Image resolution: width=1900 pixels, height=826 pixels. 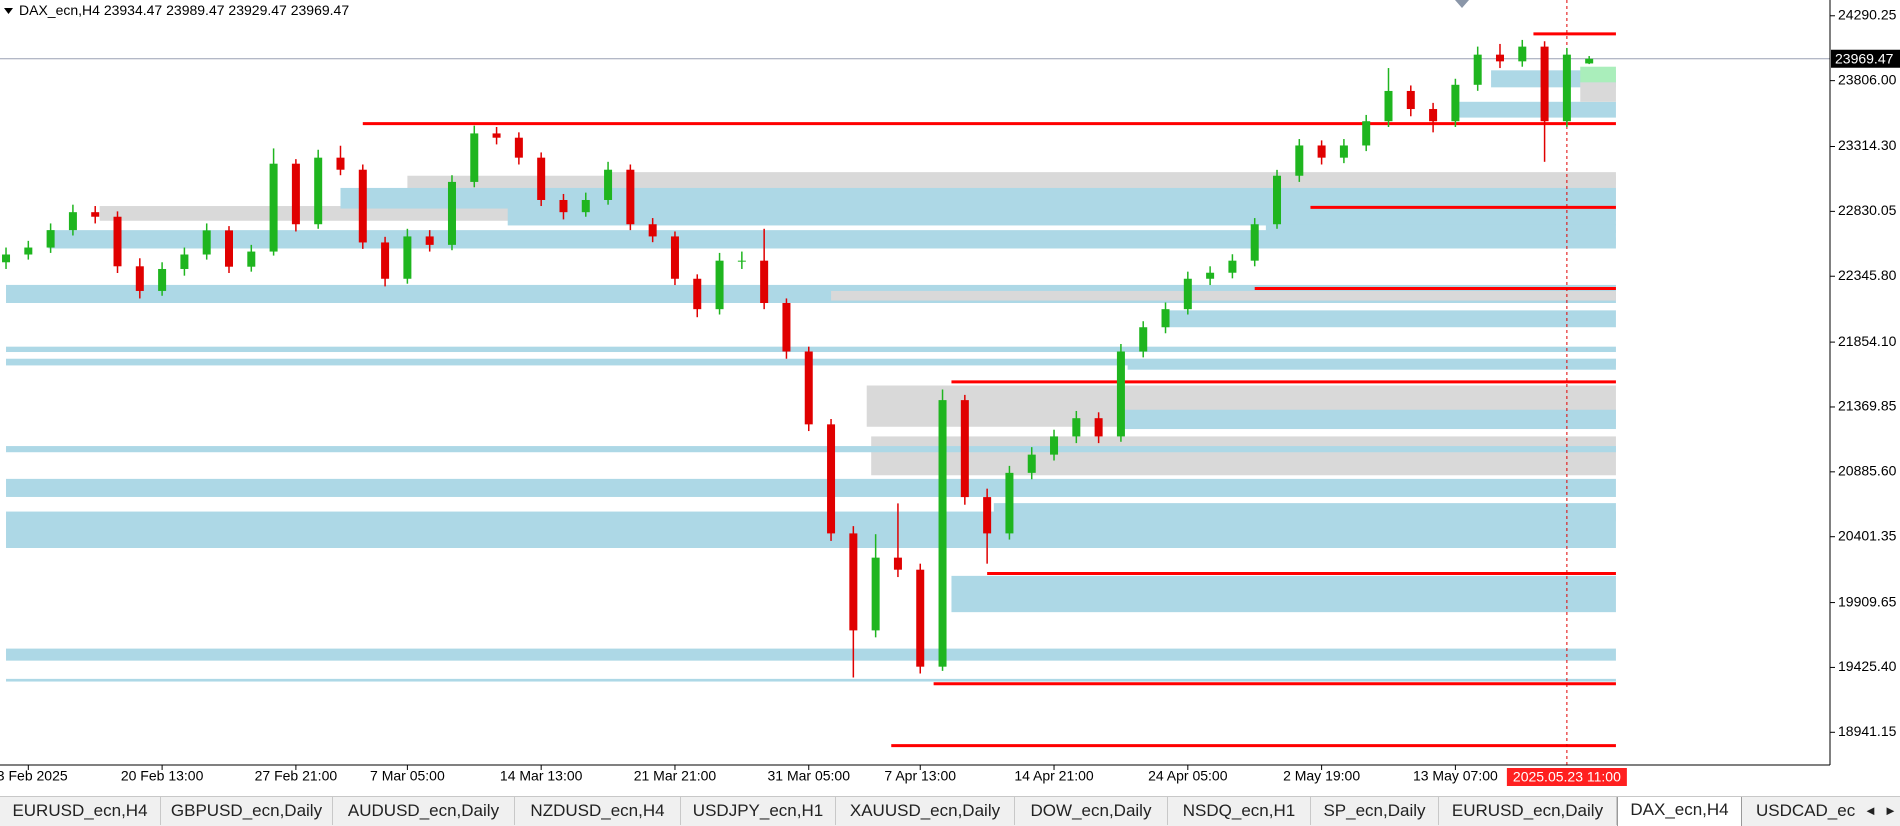 What do you see at coordinates (257, 10) in the screenshot?
I see `low: 23929.47` at bounding box center [257, 10].